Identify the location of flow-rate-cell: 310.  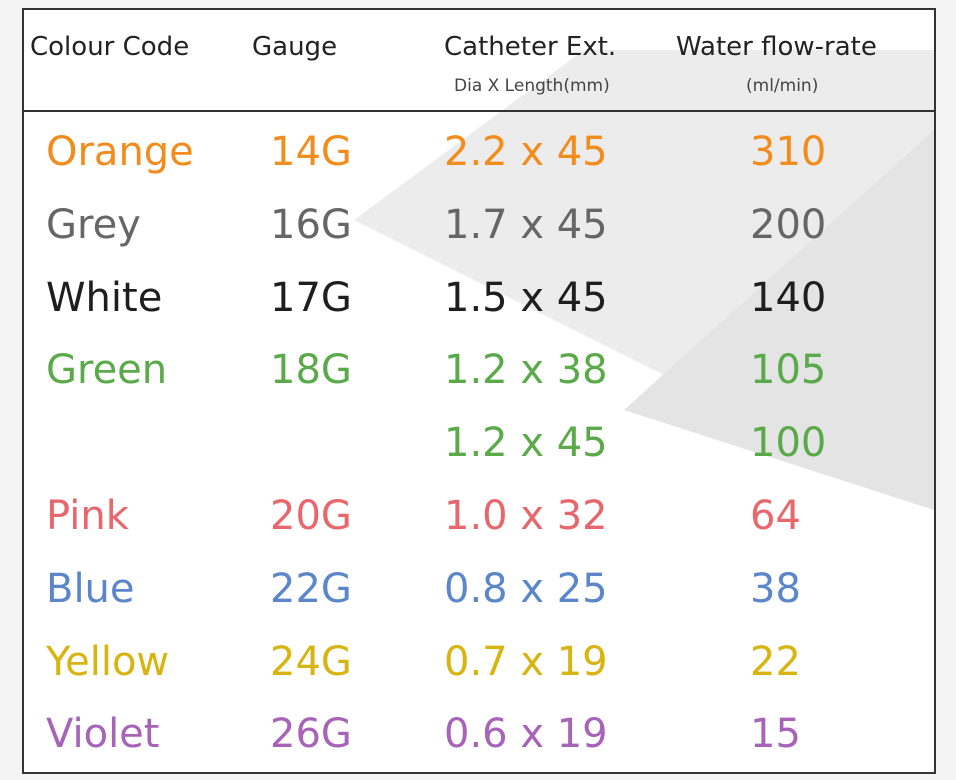
(788, 152).